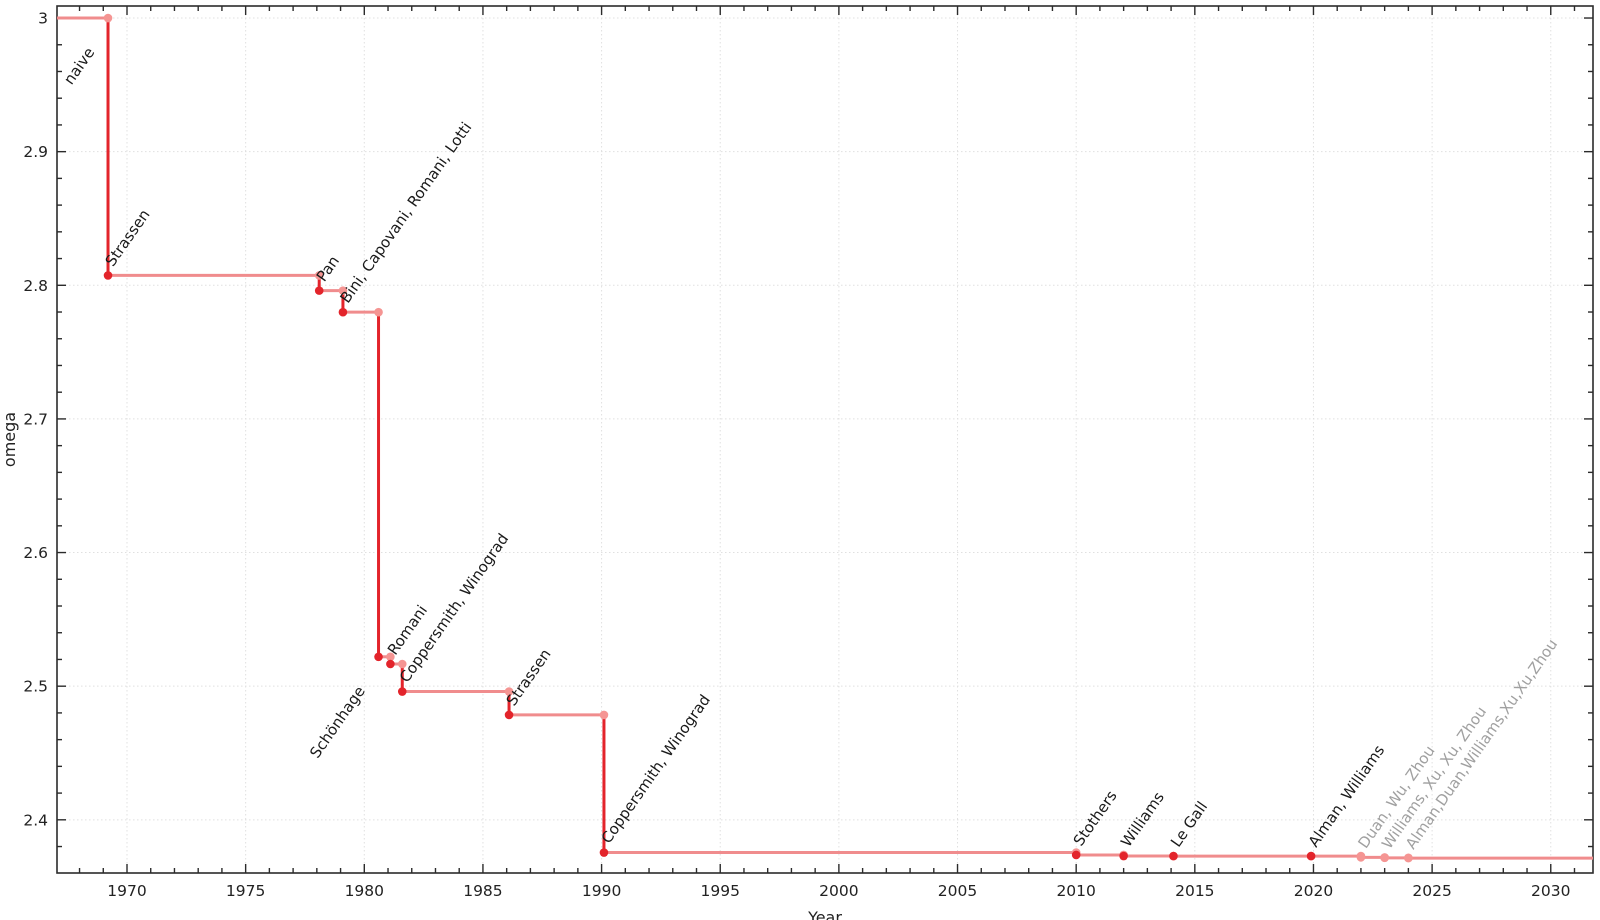 The width and height of the screenshot is (1600, 920). Describe the element at coordinates (126, 891) in the screenshot. I see `x-tick-label: 1970` at that location.